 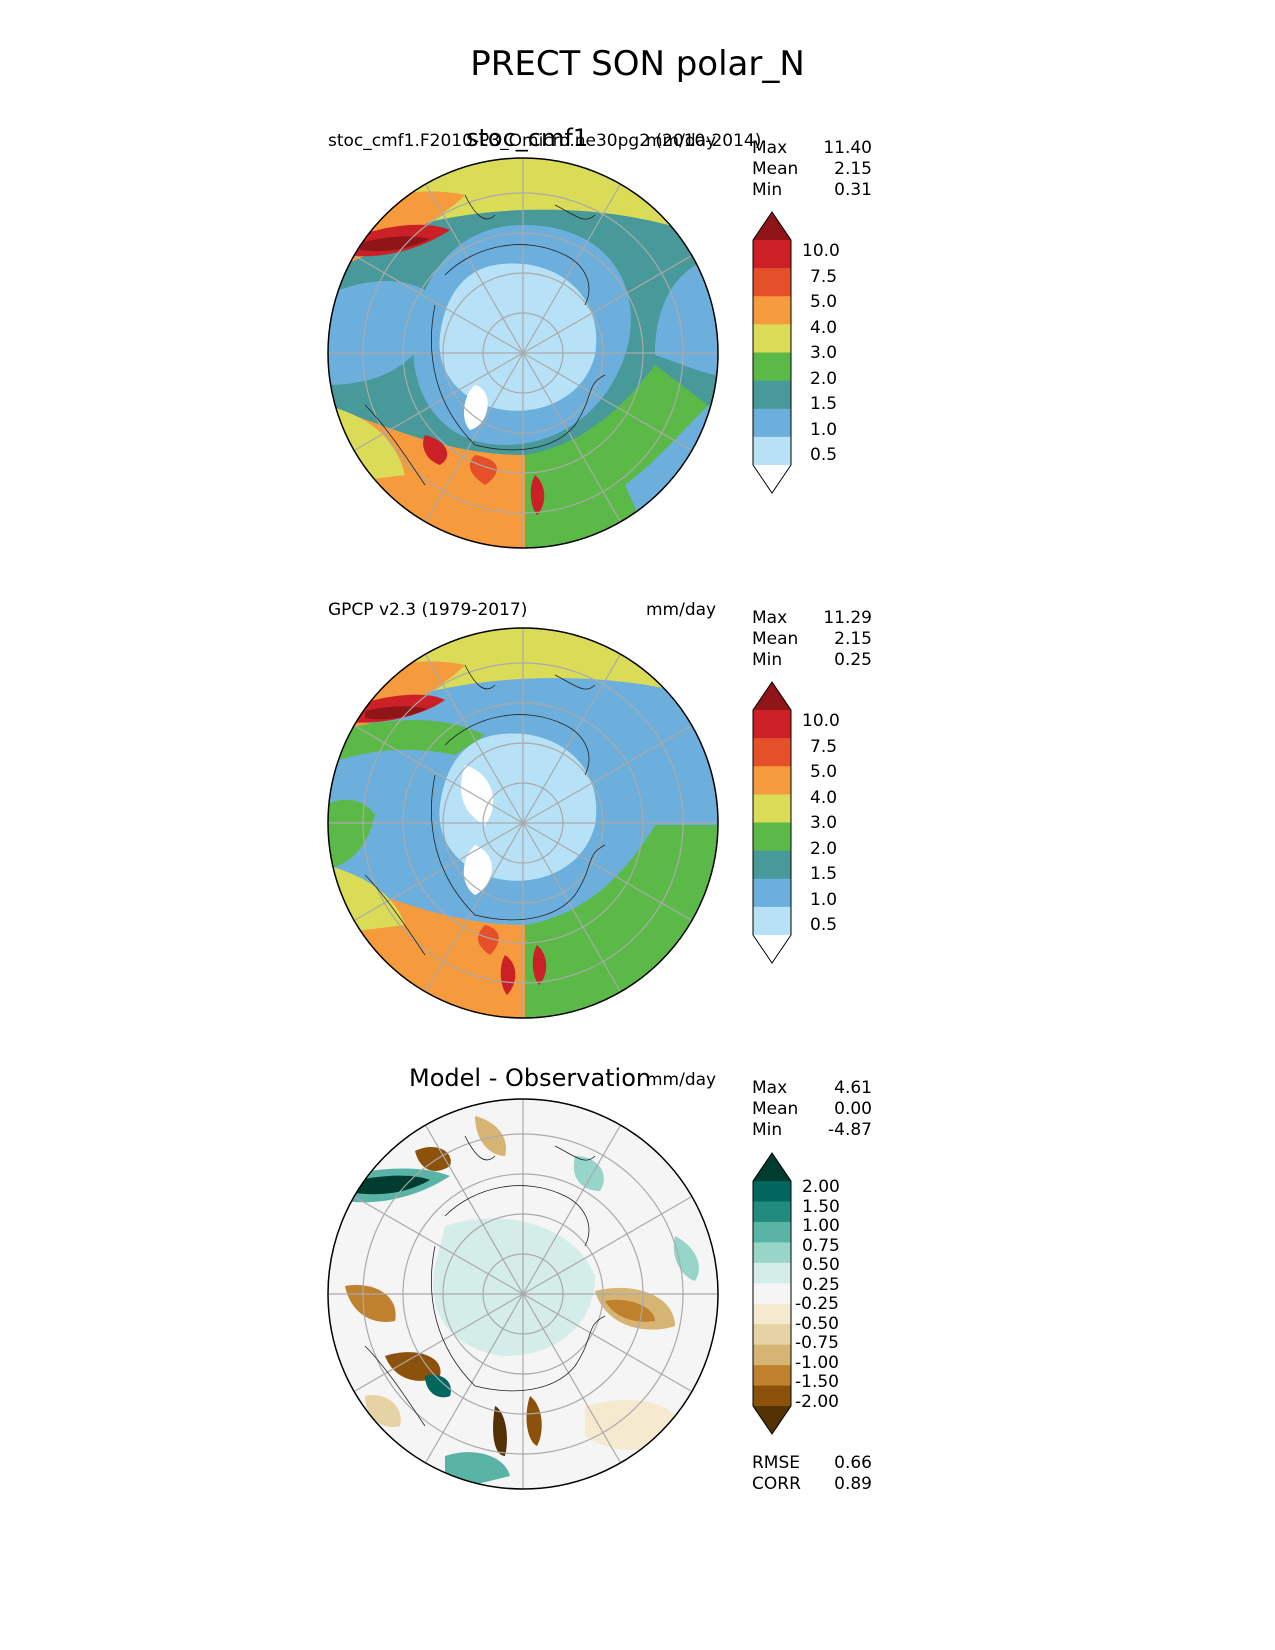 What do you see at coordinates (637, 64) in the screenshot?
I see `figure-title: PRECT SON polar_N` at bounding box center [637, 64].